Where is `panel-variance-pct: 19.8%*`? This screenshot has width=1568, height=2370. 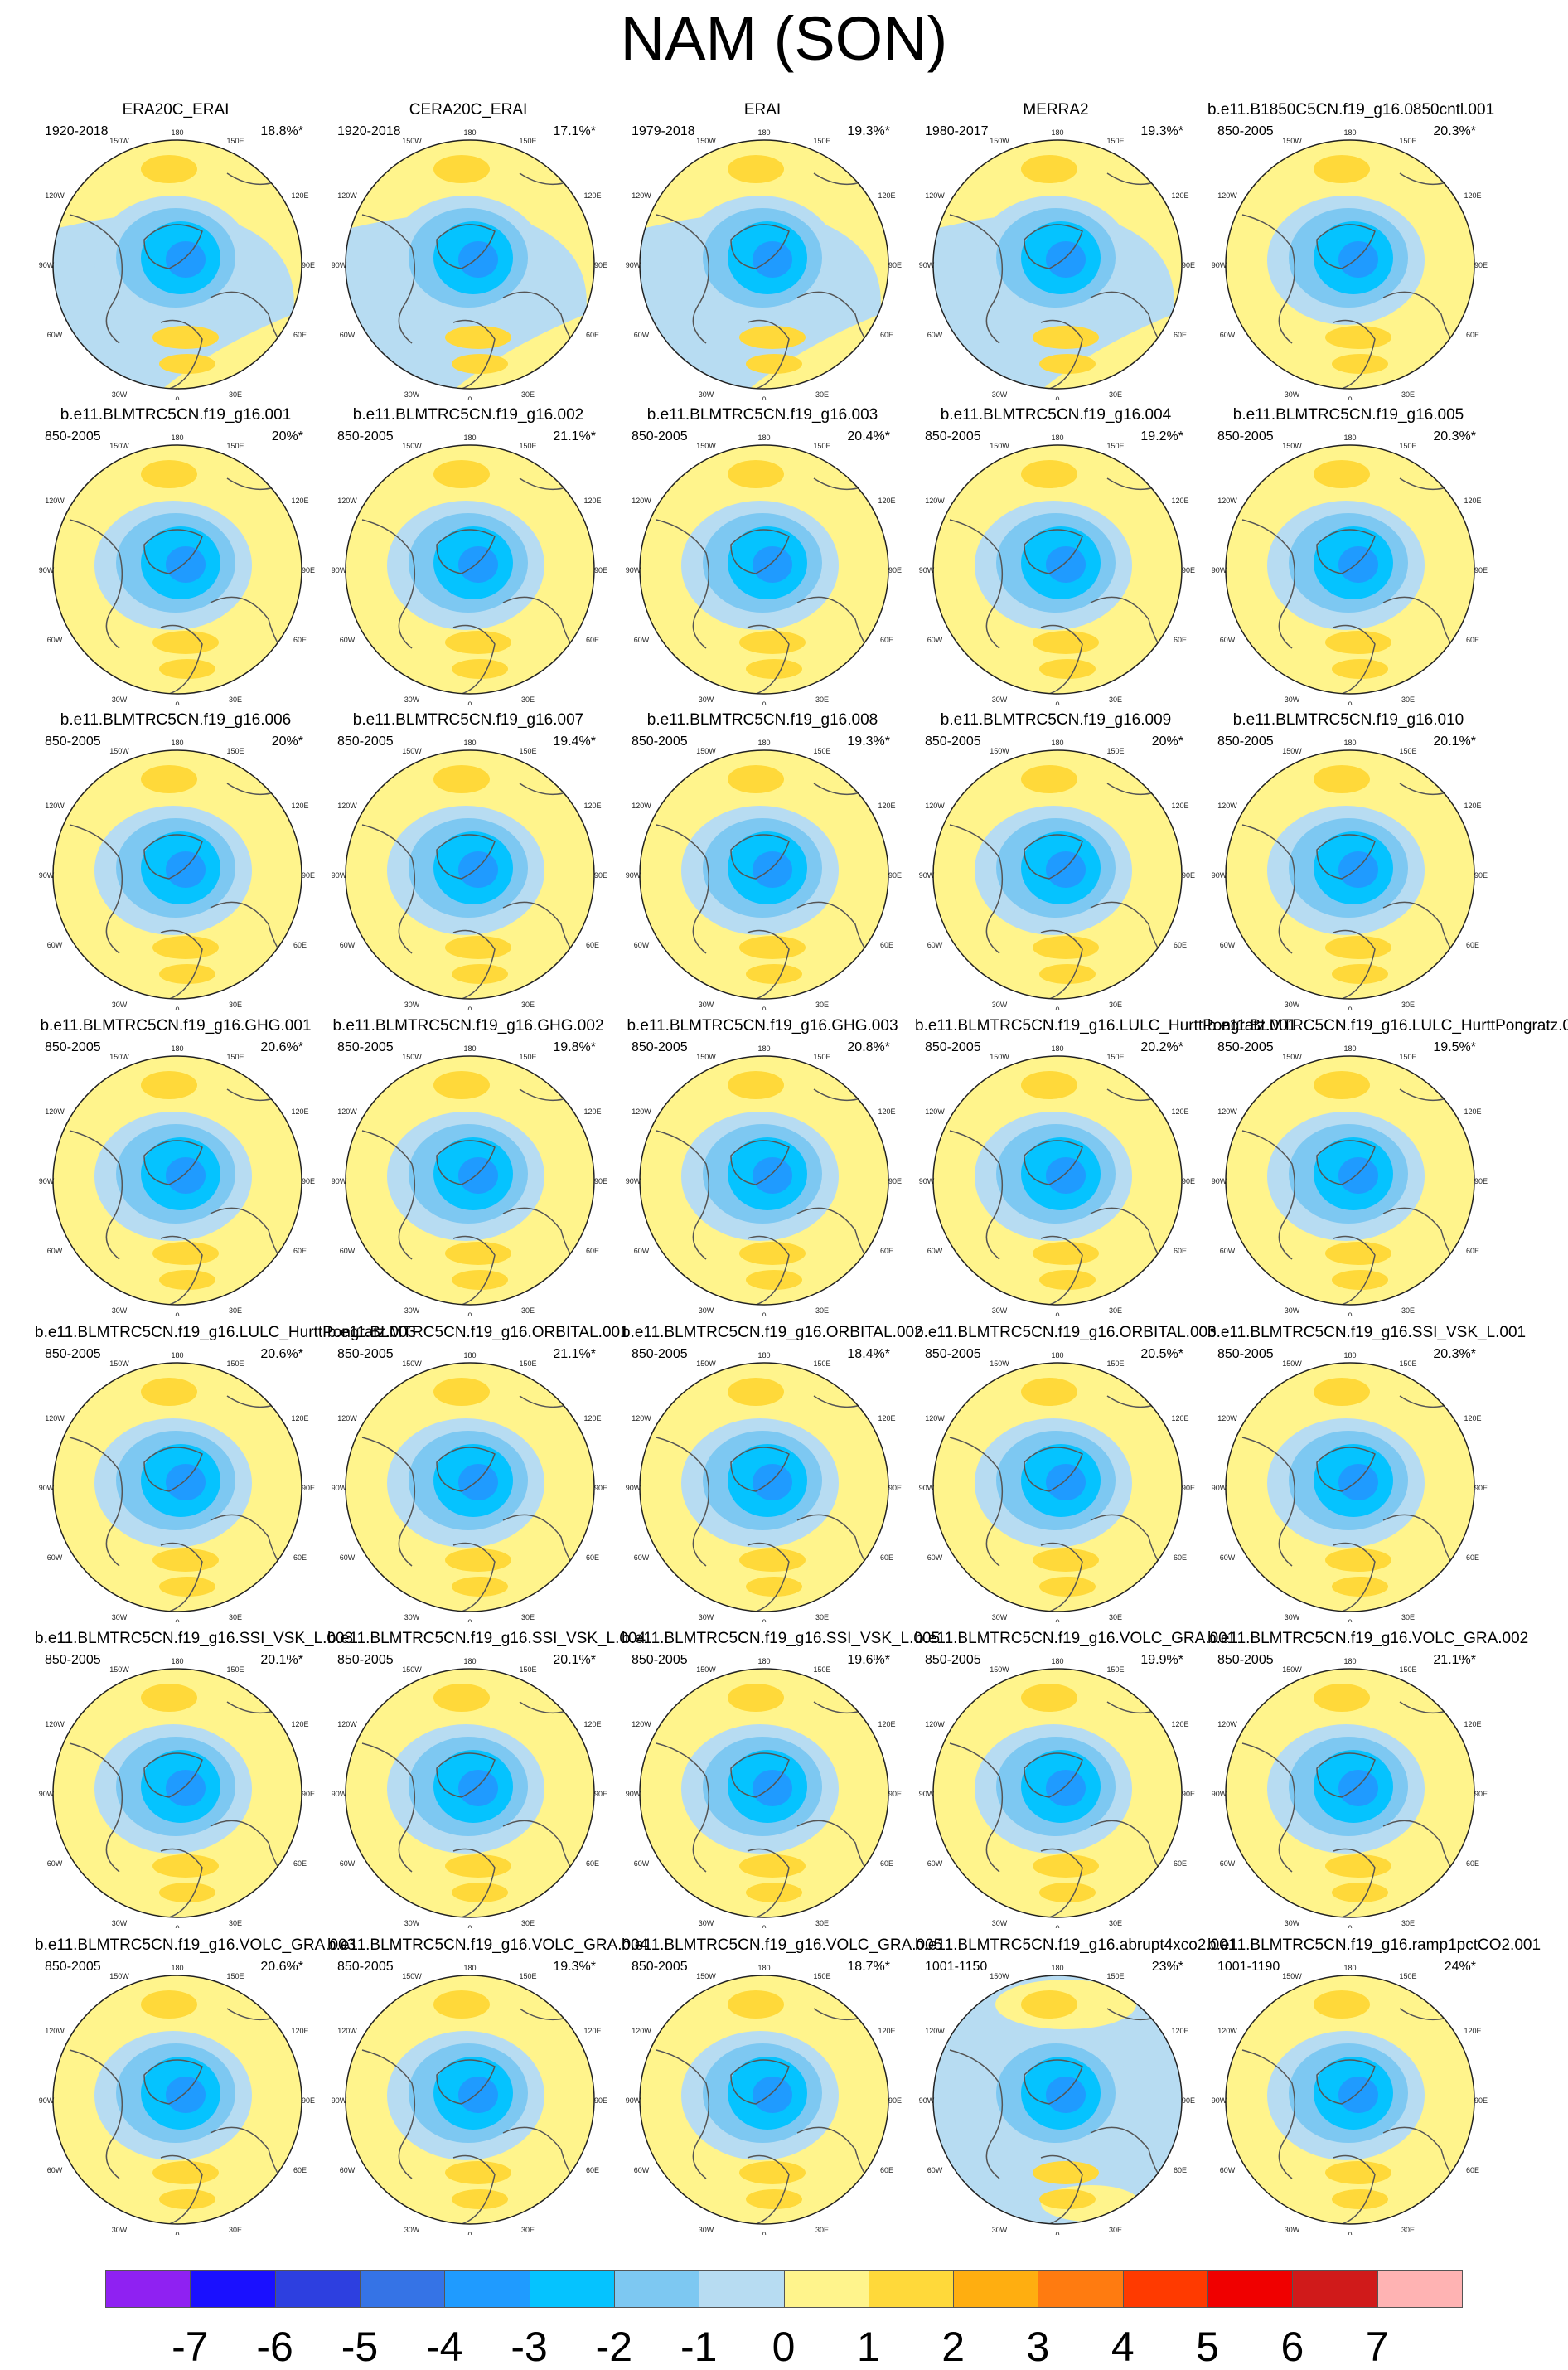 panel-variance-pct: 19.8%* is located at coordinates (574, 1047).